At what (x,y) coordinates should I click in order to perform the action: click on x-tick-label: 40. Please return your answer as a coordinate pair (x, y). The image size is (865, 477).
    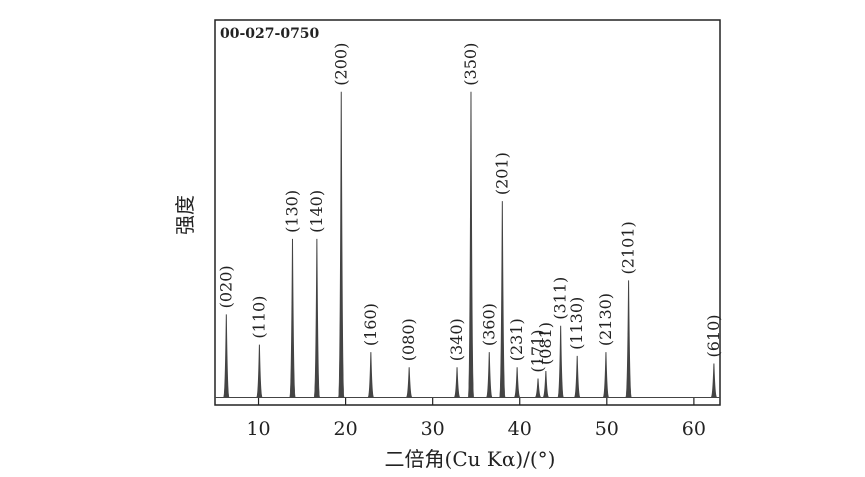
    Looking at the image, I should click on (520, 429).